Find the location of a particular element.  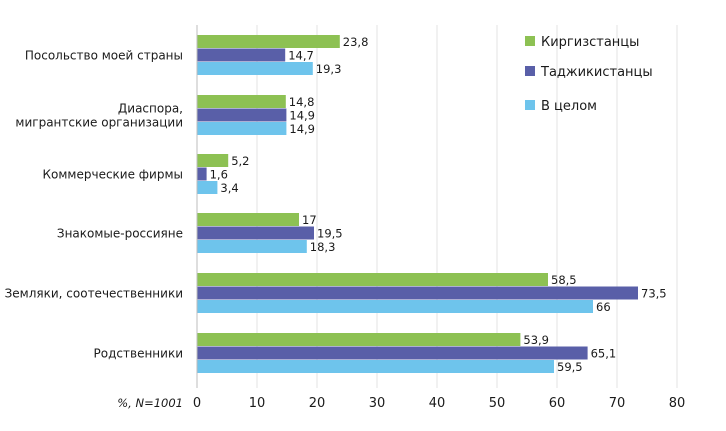

category-label-1-1: мигрантские организации is located at coordinates (99, 122).